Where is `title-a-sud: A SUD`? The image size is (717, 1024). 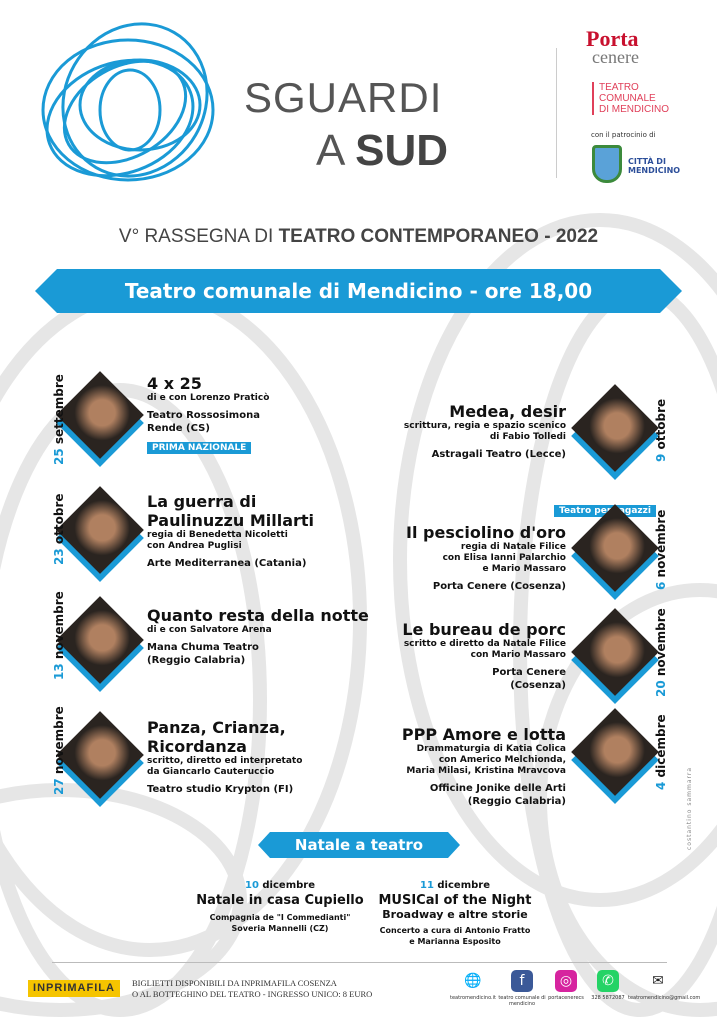
title-a-sud: A SUD is located at coordinates (382, 150).